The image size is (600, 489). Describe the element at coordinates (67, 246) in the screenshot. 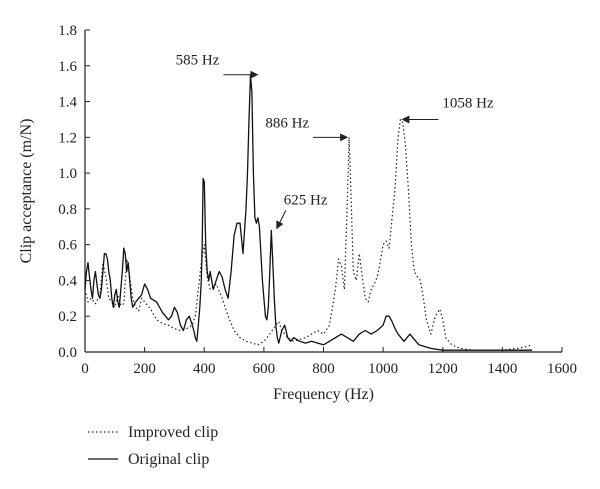

I see `y-tick-label: 0.6` at that location.